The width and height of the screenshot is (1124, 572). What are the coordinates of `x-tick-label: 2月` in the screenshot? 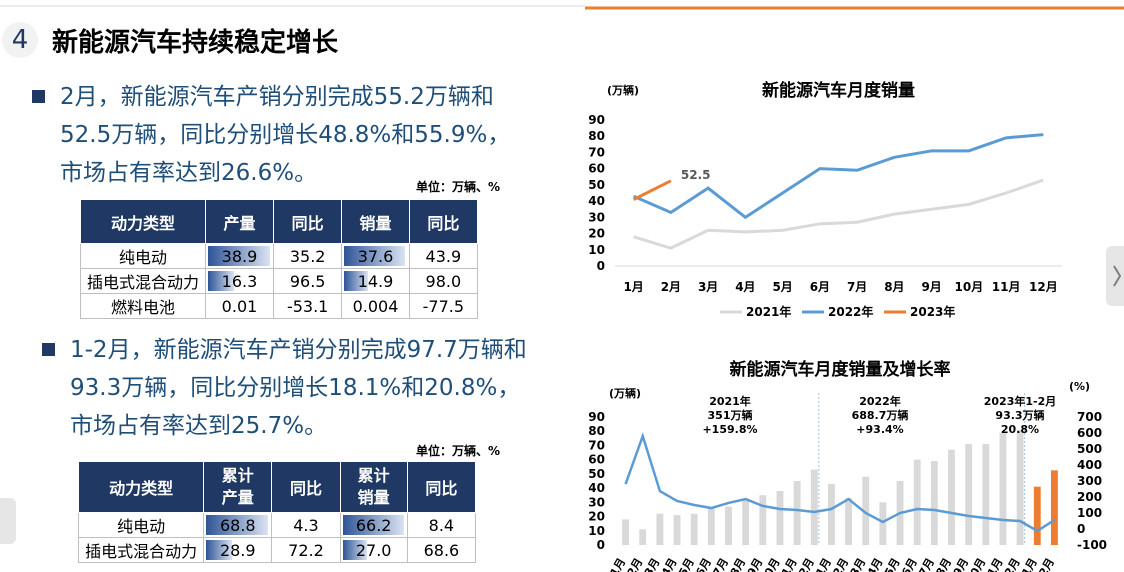 It's located at (1046, 564).